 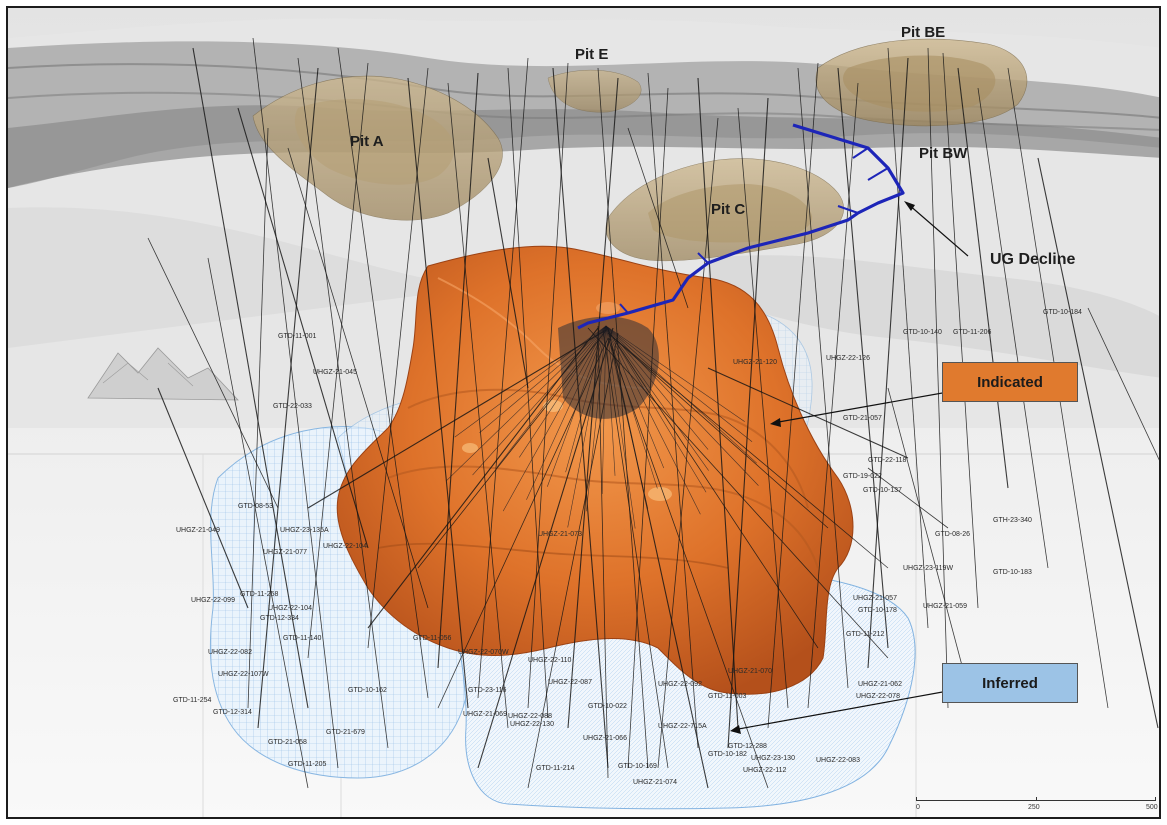 What do you see at coordinates (532, 724) in the screenshot?
I see `drill-hole-id: UHGZ-22-130` at bounding box center [532, 724].